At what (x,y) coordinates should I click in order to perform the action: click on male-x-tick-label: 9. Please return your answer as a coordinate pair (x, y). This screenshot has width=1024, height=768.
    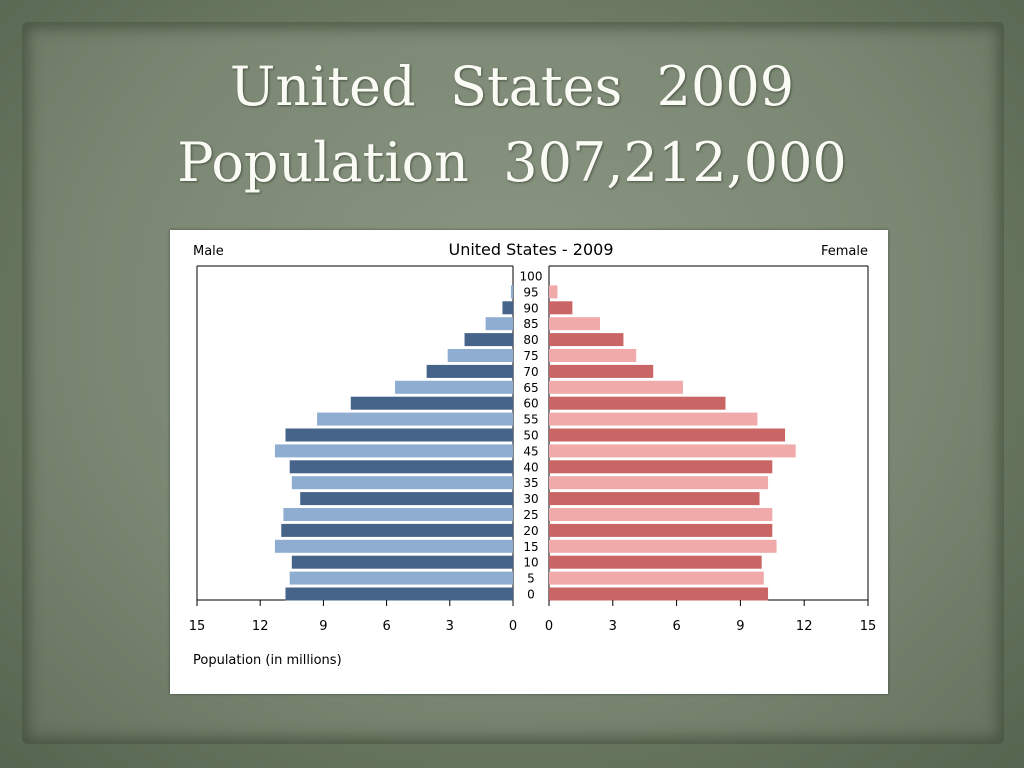
    Looking at the image, I should click on (323, 626).